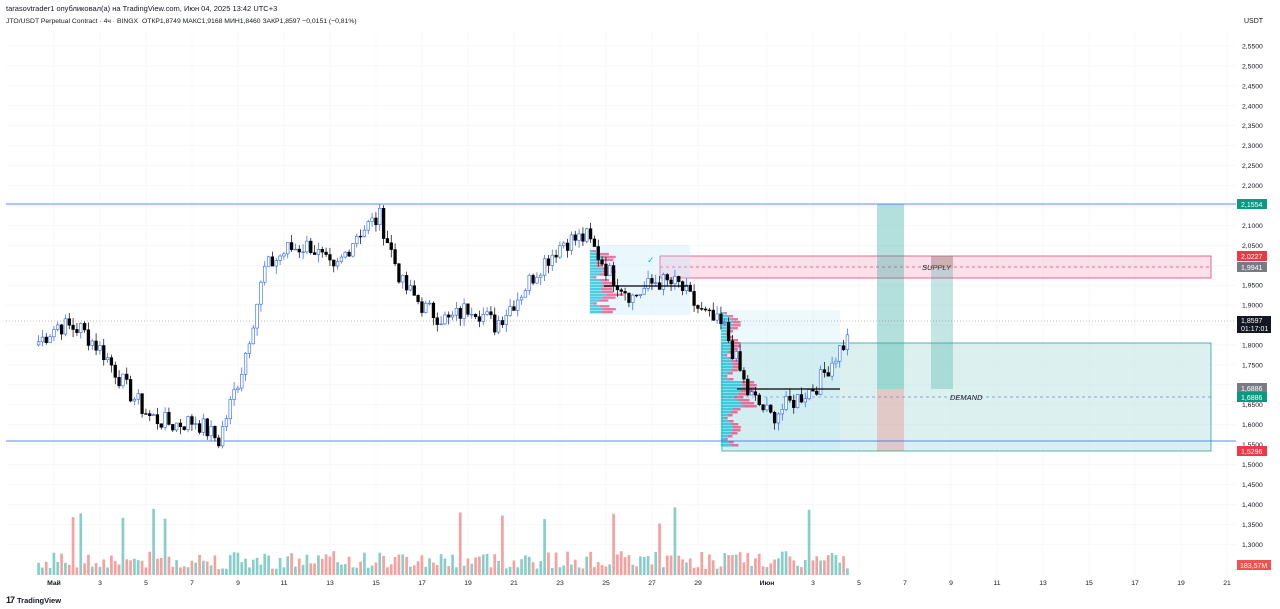  Describe the element at coordinates (890, 296) in the screenshot. I see `position-tool-1-profit` at that location.